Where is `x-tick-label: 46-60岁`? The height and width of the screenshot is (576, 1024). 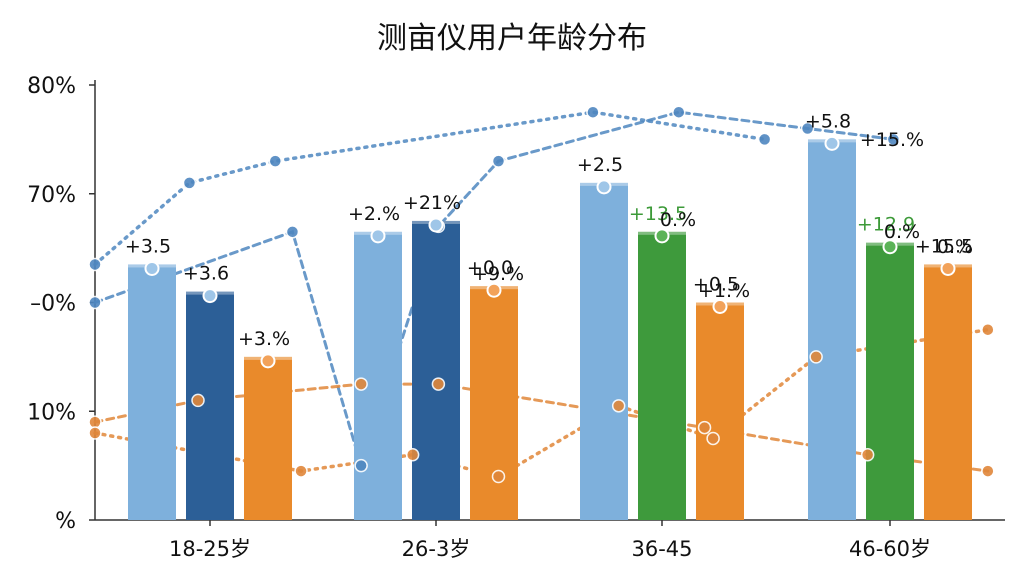
x-tick-label: 46-60岁 is located at coordinates (890, 549).